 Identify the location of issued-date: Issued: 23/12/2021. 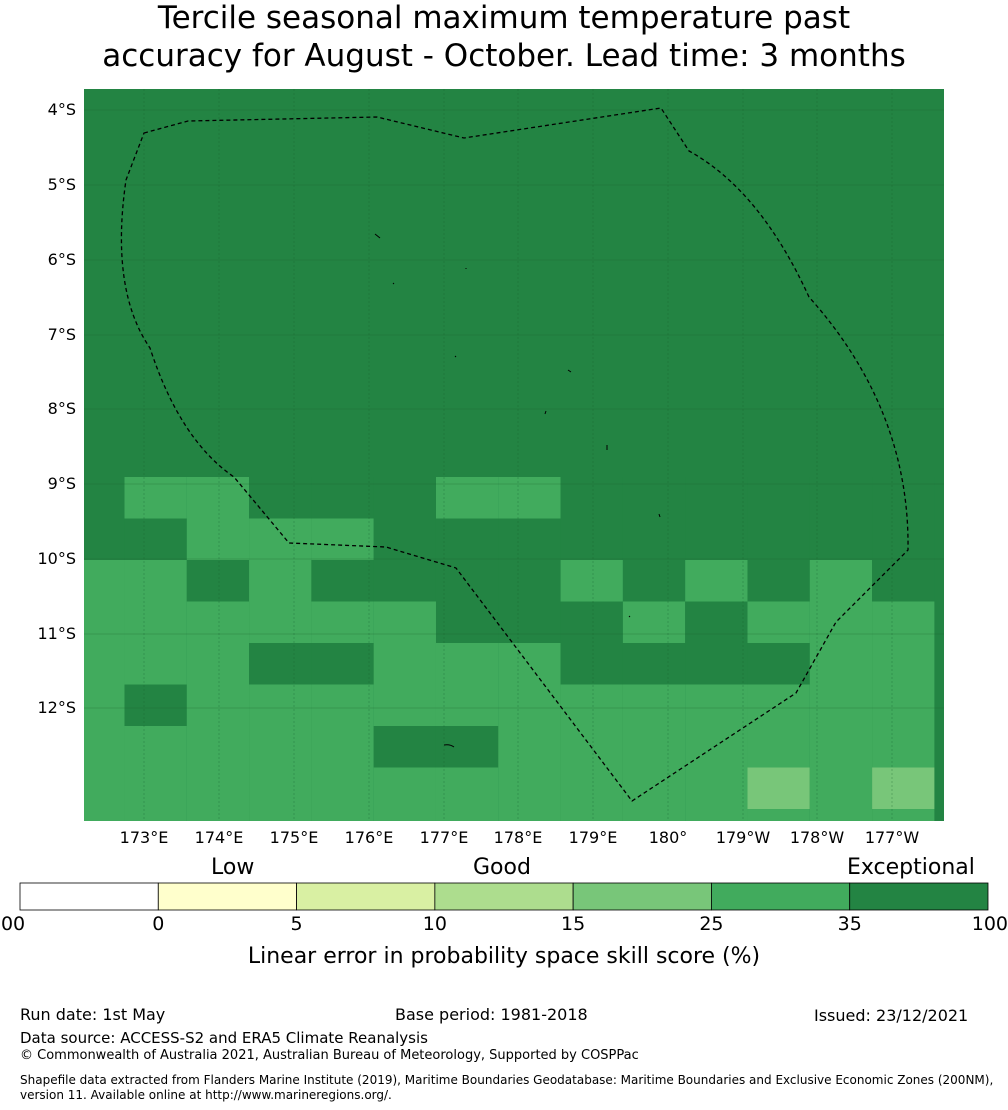
(891, 1015).